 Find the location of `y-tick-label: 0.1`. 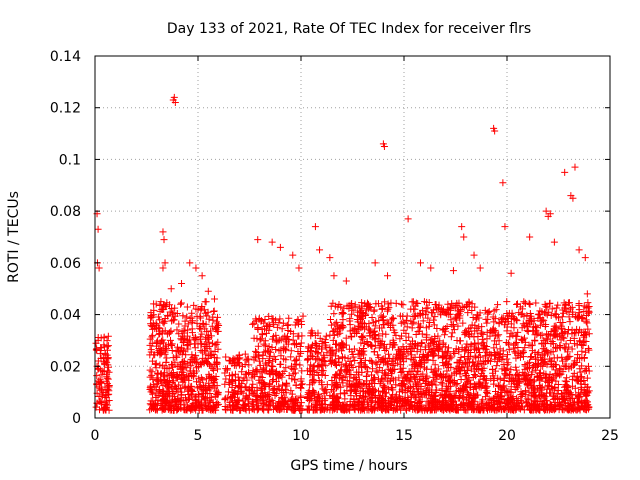

y-tick-label: 0.1 is located at coordinates (70, 160).